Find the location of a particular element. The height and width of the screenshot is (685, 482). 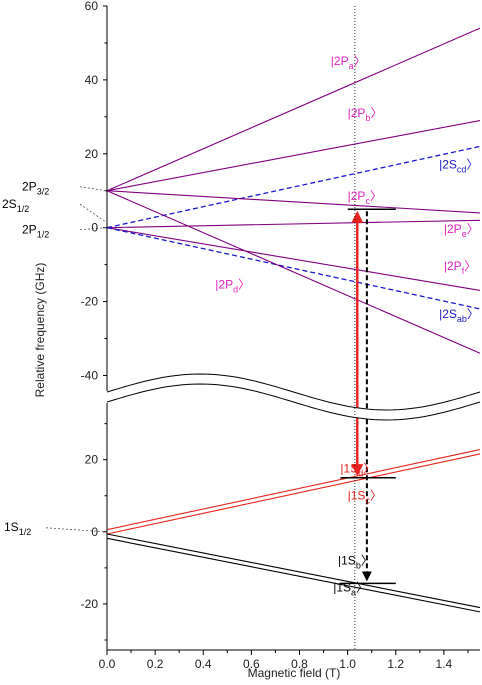

y-tick-label-upper-4: -20 is located at coordinates (90, 302).